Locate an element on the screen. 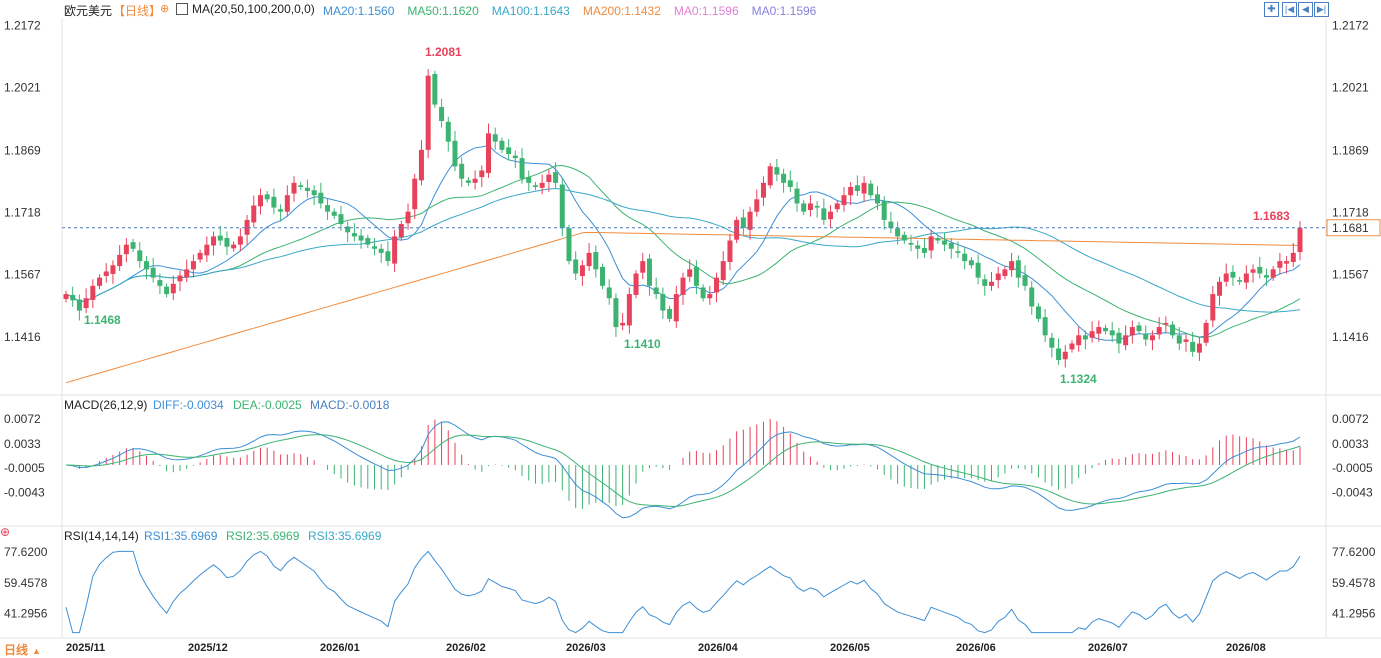 The image size is (1381, 658). first-icon: |◀ is located at coordinates (1289, 9).